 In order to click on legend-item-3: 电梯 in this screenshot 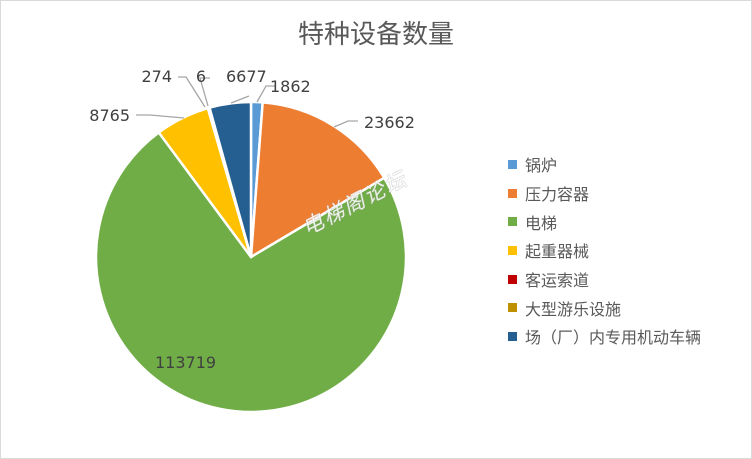, I will do `click(604, 221)`.